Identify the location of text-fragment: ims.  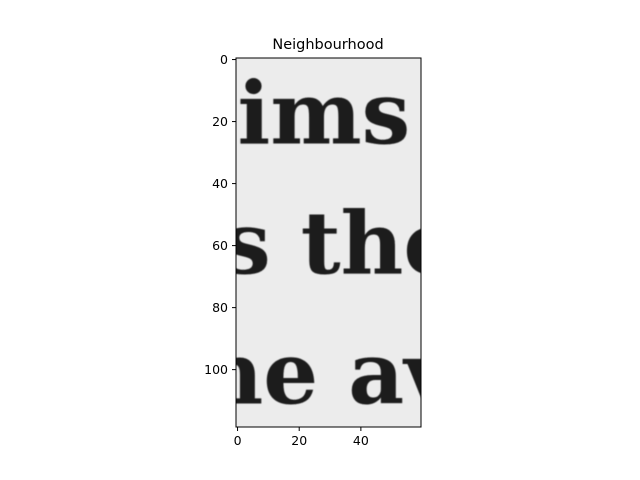
(324, 113).